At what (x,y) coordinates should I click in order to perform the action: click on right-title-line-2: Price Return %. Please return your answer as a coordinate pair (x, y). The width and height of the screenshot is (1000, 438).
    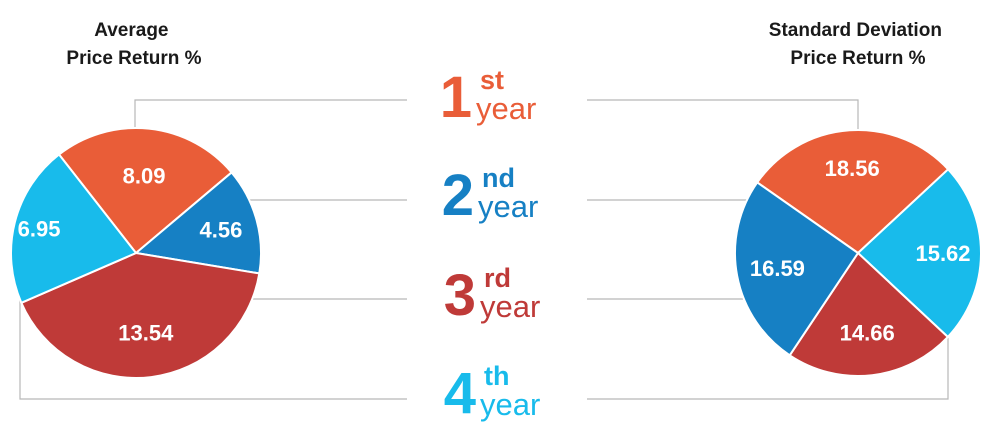
    Looking at the image, I should click on (857, 58).